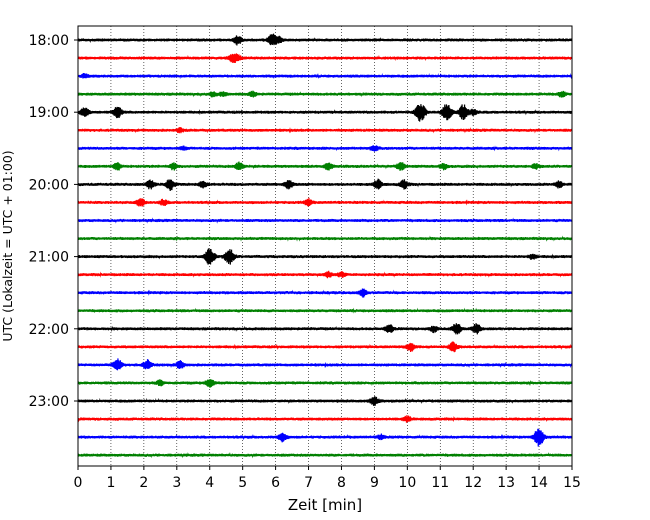  What do you see at coordinates (49, 41) in the screenshot?
I see `y-tick-label: 18:00` at bounding box center [49, 41].